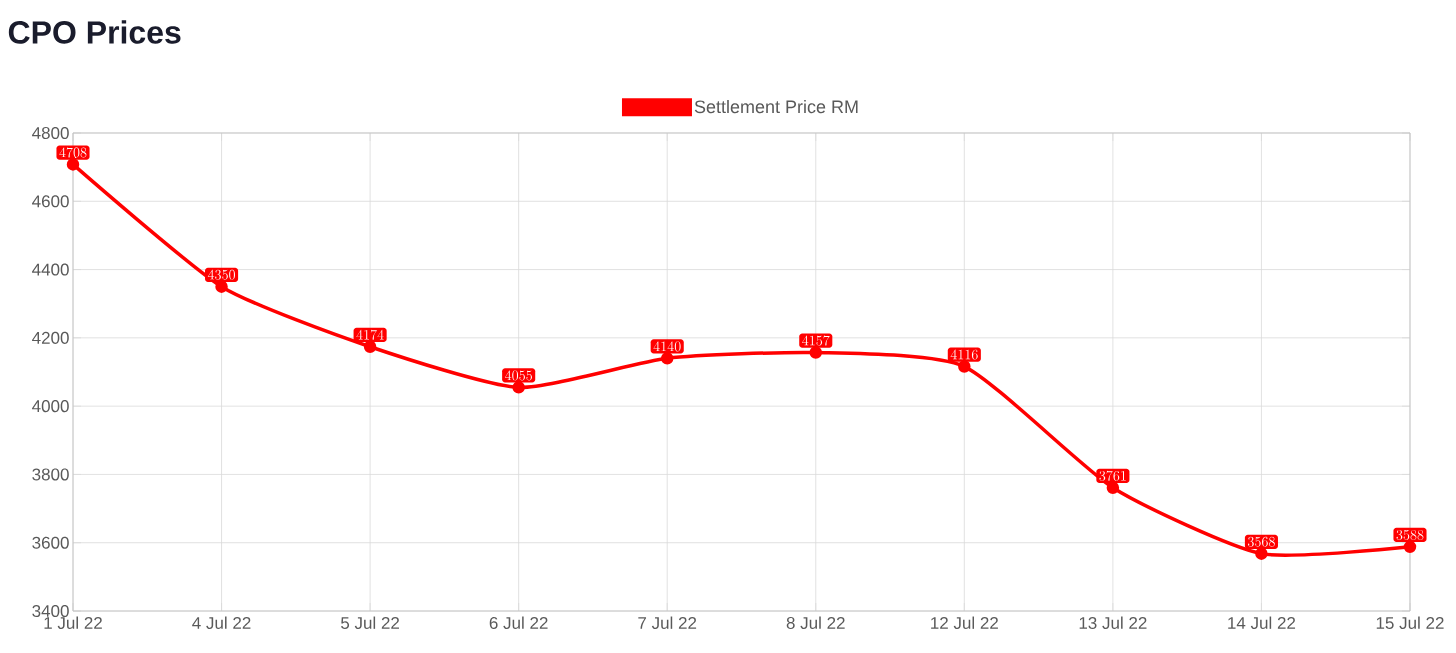 The image size is (1456, 653). Describe the element at coordinates (518, 375) in the screenshot. I see `data-label: 4055` at that location.